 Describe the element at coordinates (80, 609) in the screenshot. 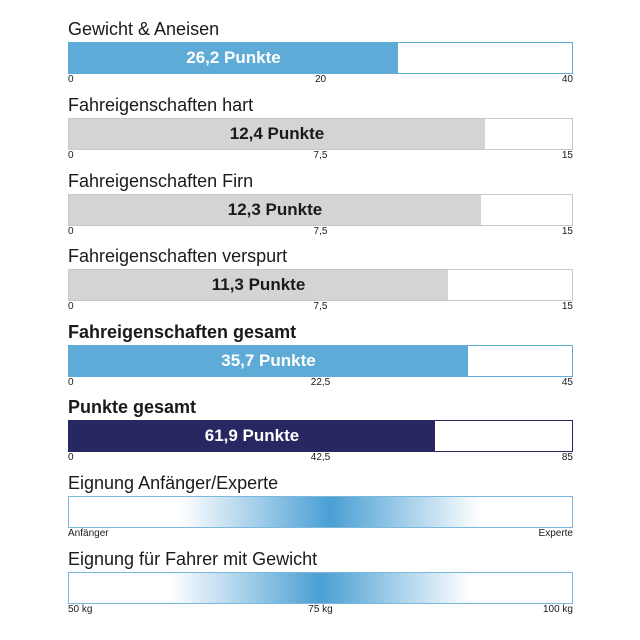

I see `tick-label: 50 kg` at that location.